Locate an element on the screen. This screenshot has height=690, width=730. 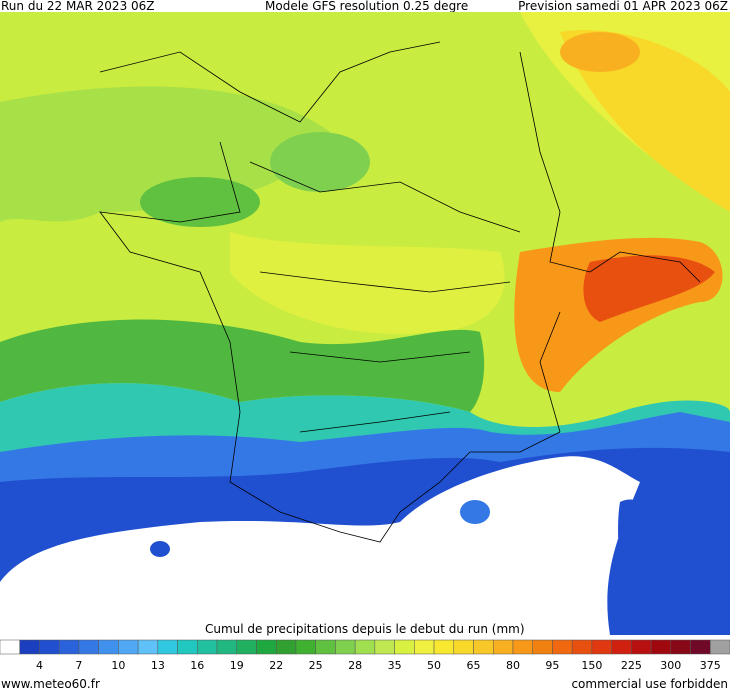
field-red is located at coordinates (649, 288).